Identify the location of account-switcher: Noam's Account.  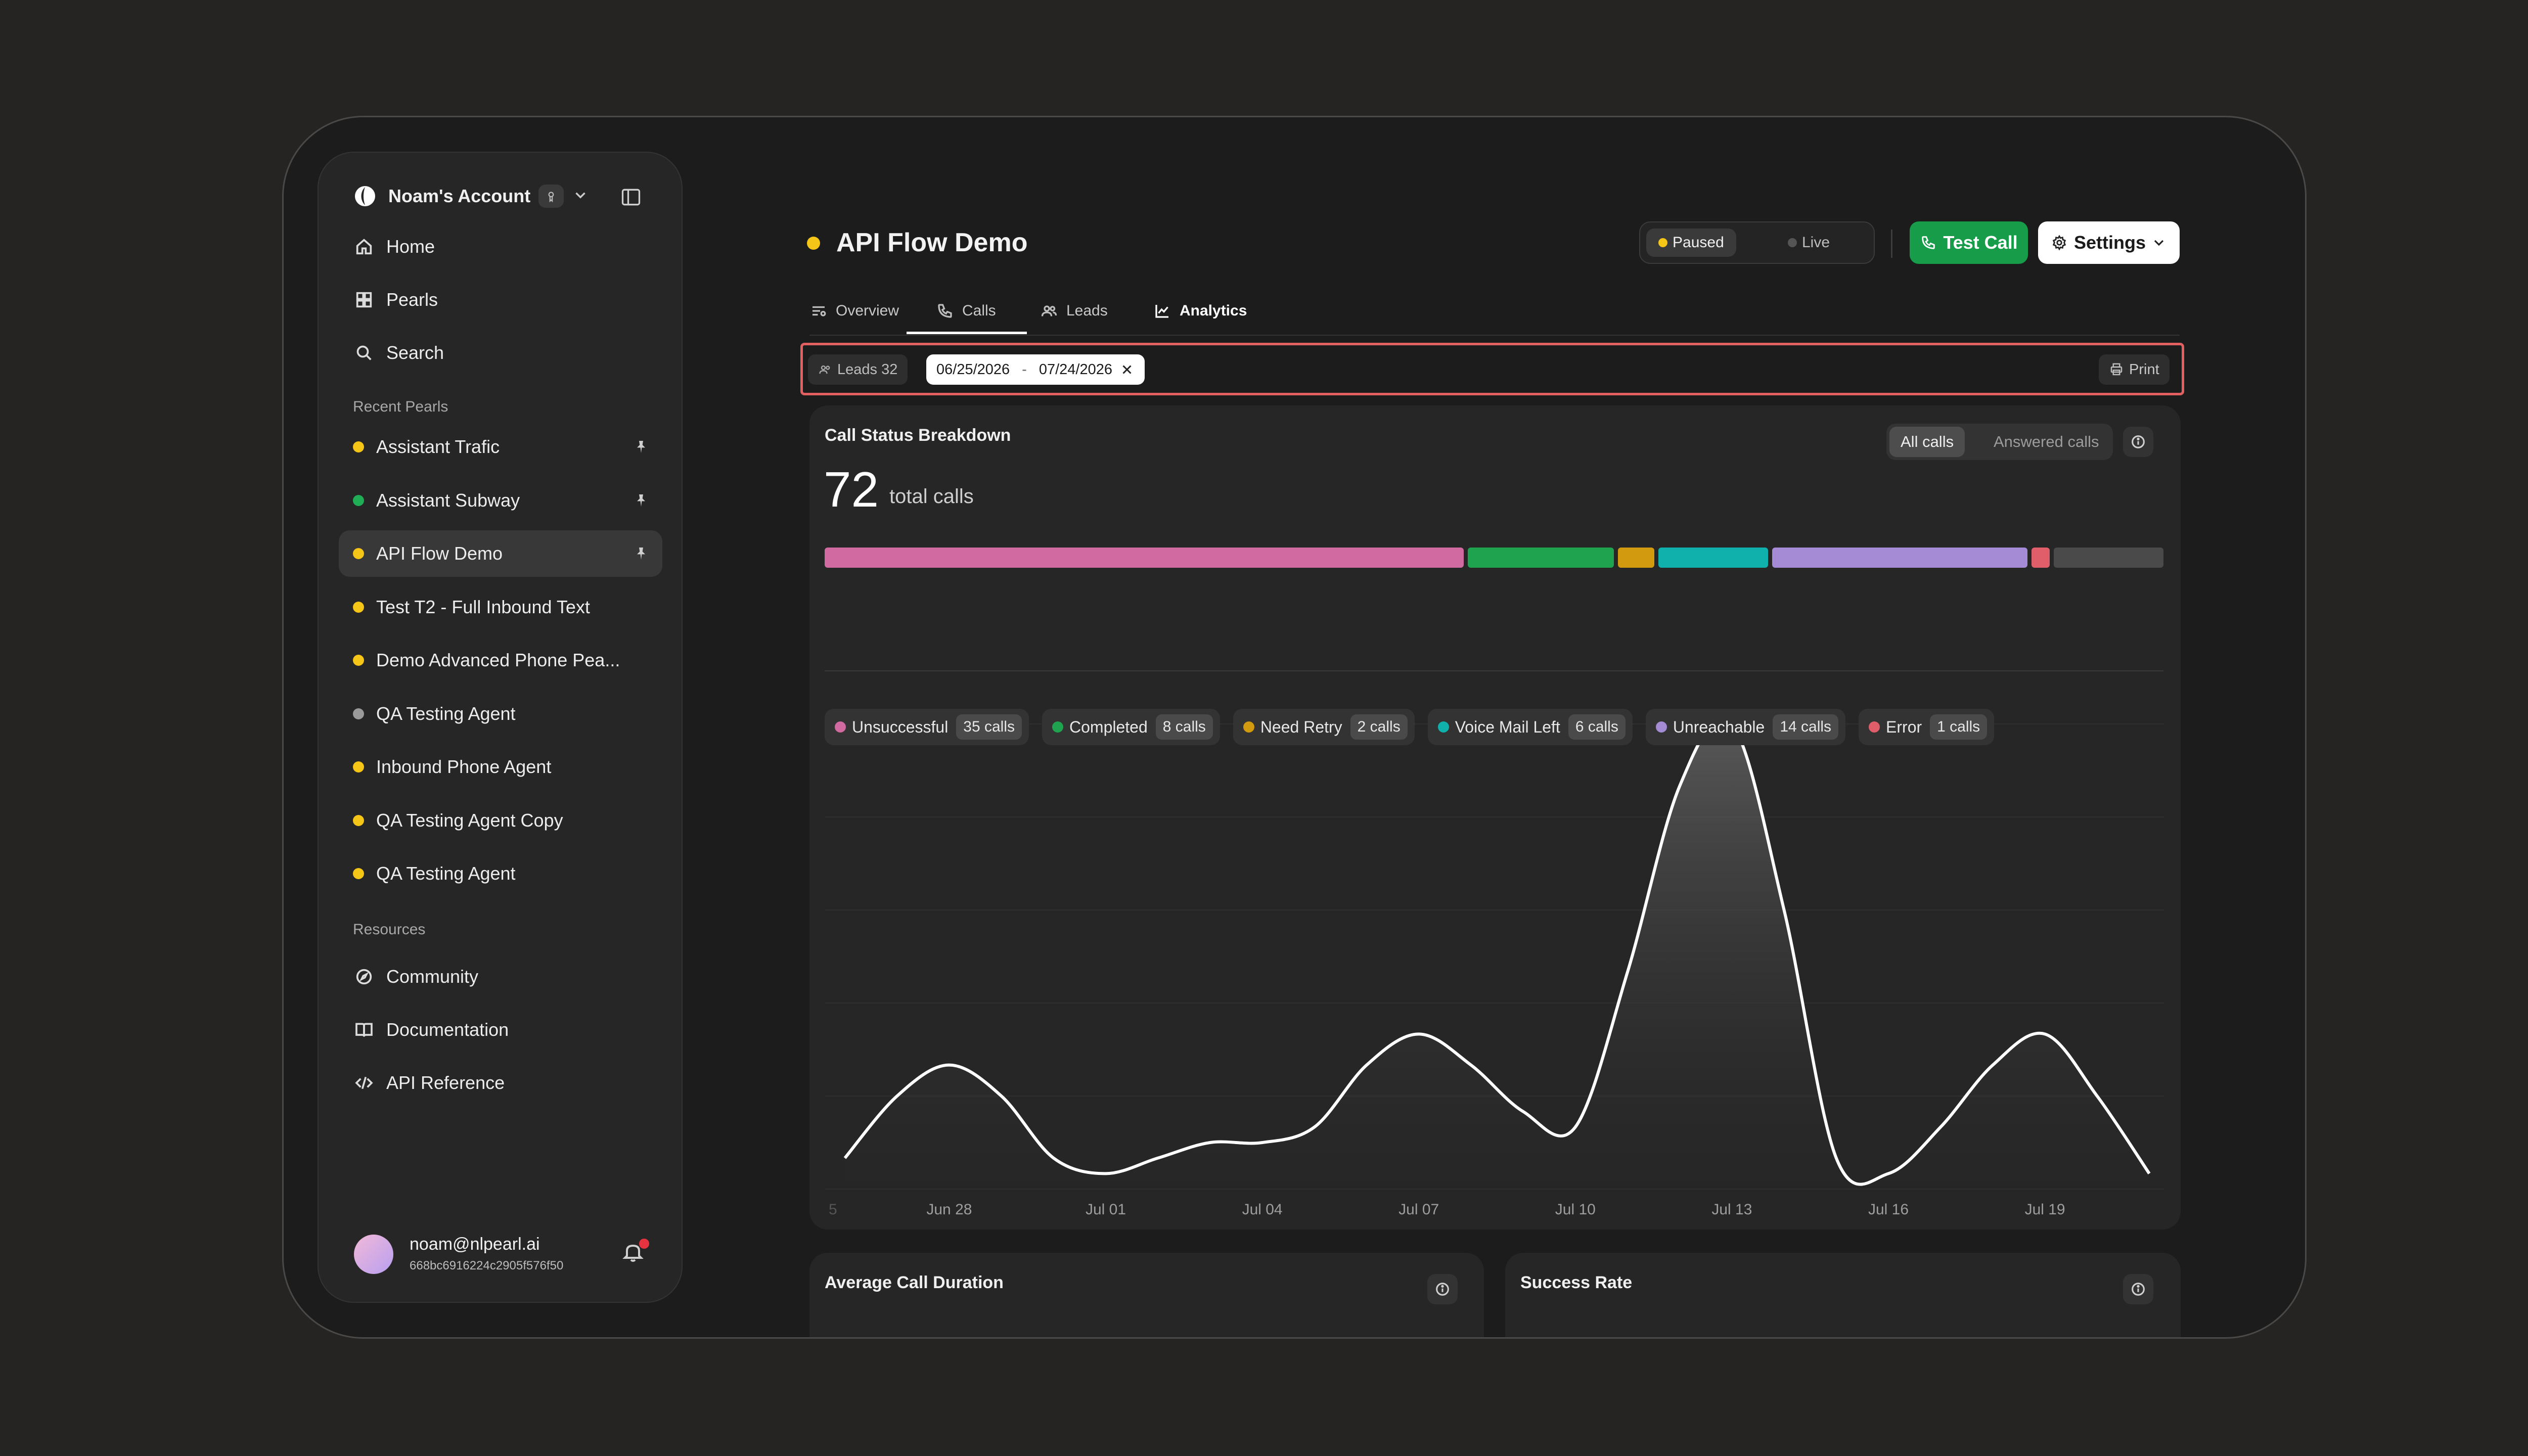
(501, 196).